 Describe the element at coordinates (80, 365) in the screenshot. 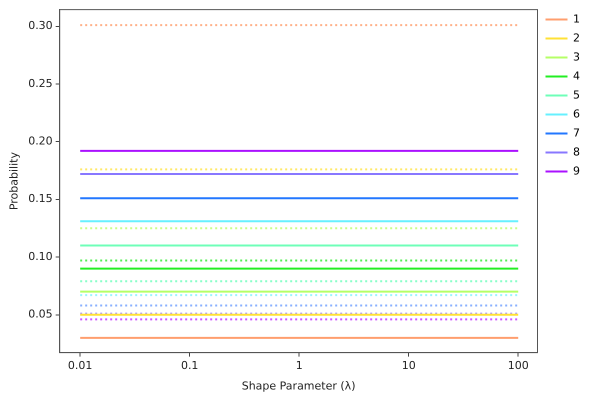

I see `x-tick-label: 0.01` at that location.